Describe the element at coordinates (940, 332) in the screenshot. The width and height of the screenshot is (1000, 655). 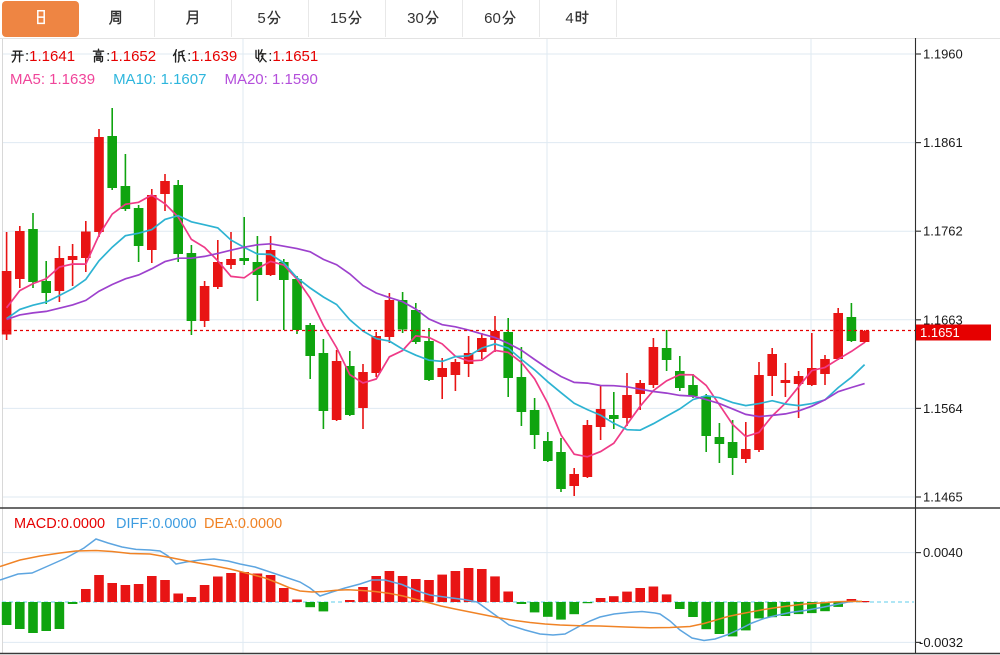
I see `svg-text: 1.1651` at that location.